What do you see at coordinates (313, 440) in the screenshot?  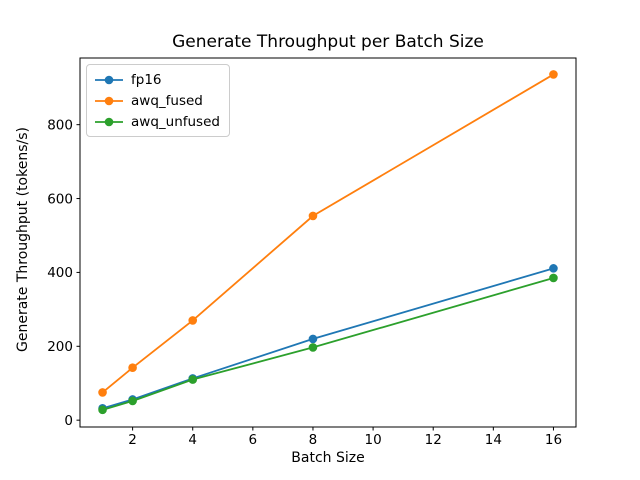 I see `x-tick-label: 8` at bounding box center [313, 440].